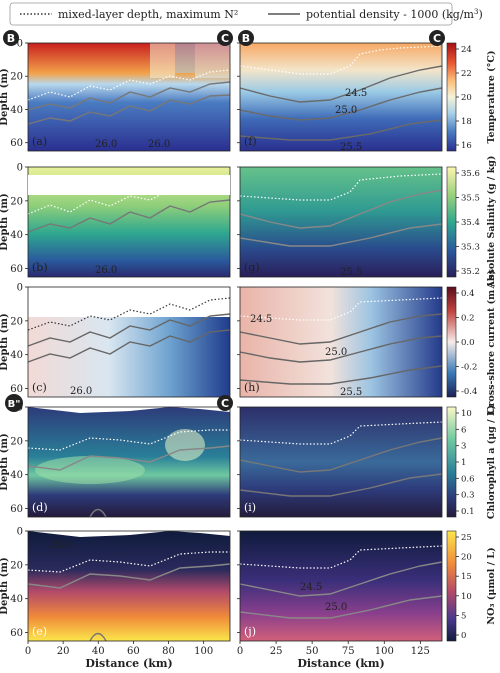 This screenshot has height=673, width=500. What do you see at coordinates (341, 342) in the screenshot?
I see `panel-h: 24.5 25.0 25.5` at bounding box center [341, 342].